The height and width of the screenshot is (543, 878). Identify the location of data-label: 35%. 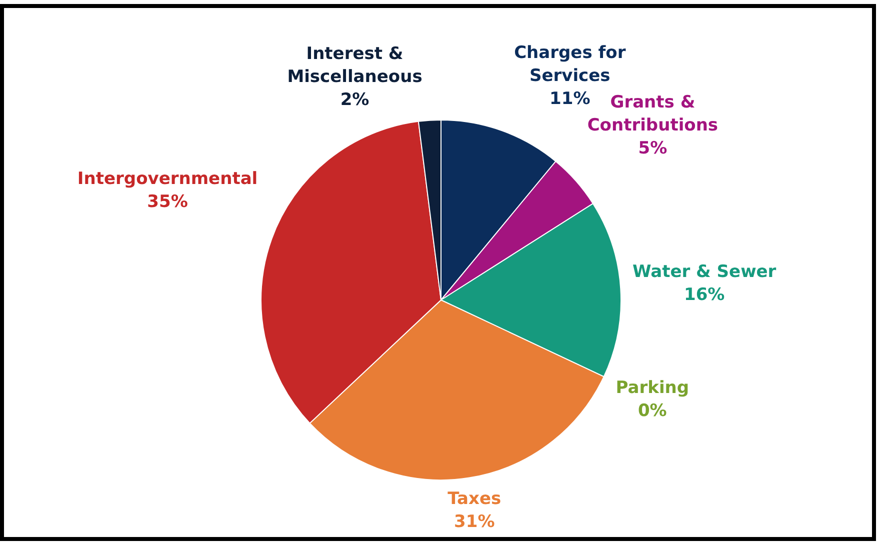
(167, 202).